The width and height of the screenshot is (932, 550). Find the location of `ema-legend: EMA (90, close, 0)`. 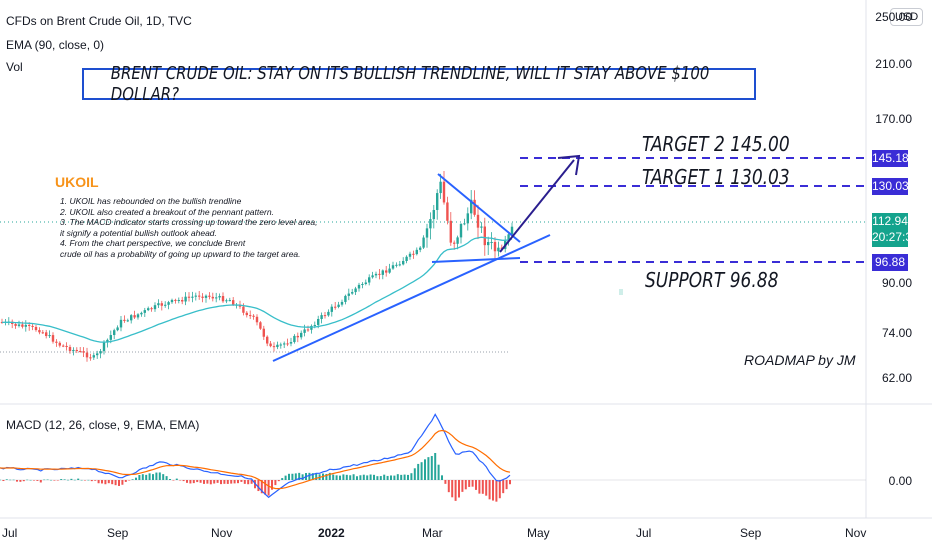

ema-legend: EMA (90, close, 0) is located at coordinates (55, 45).